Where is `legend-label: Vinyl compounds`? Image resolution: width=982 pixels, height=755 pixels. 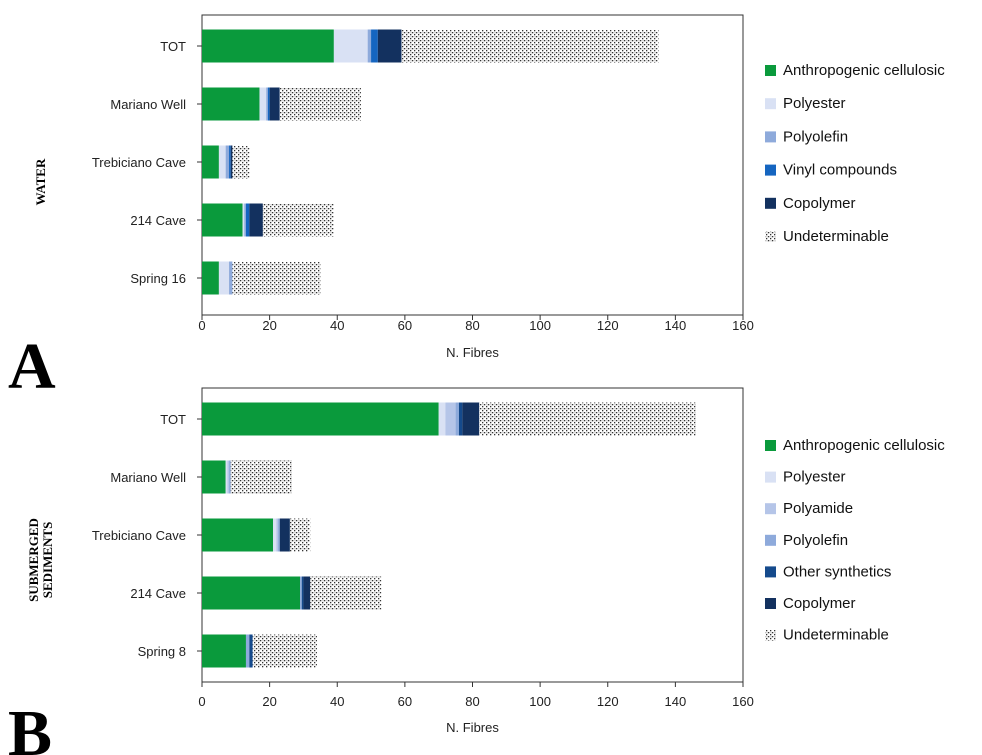
legend-label: Vinyl compounds is located at coordinates (840, 170).